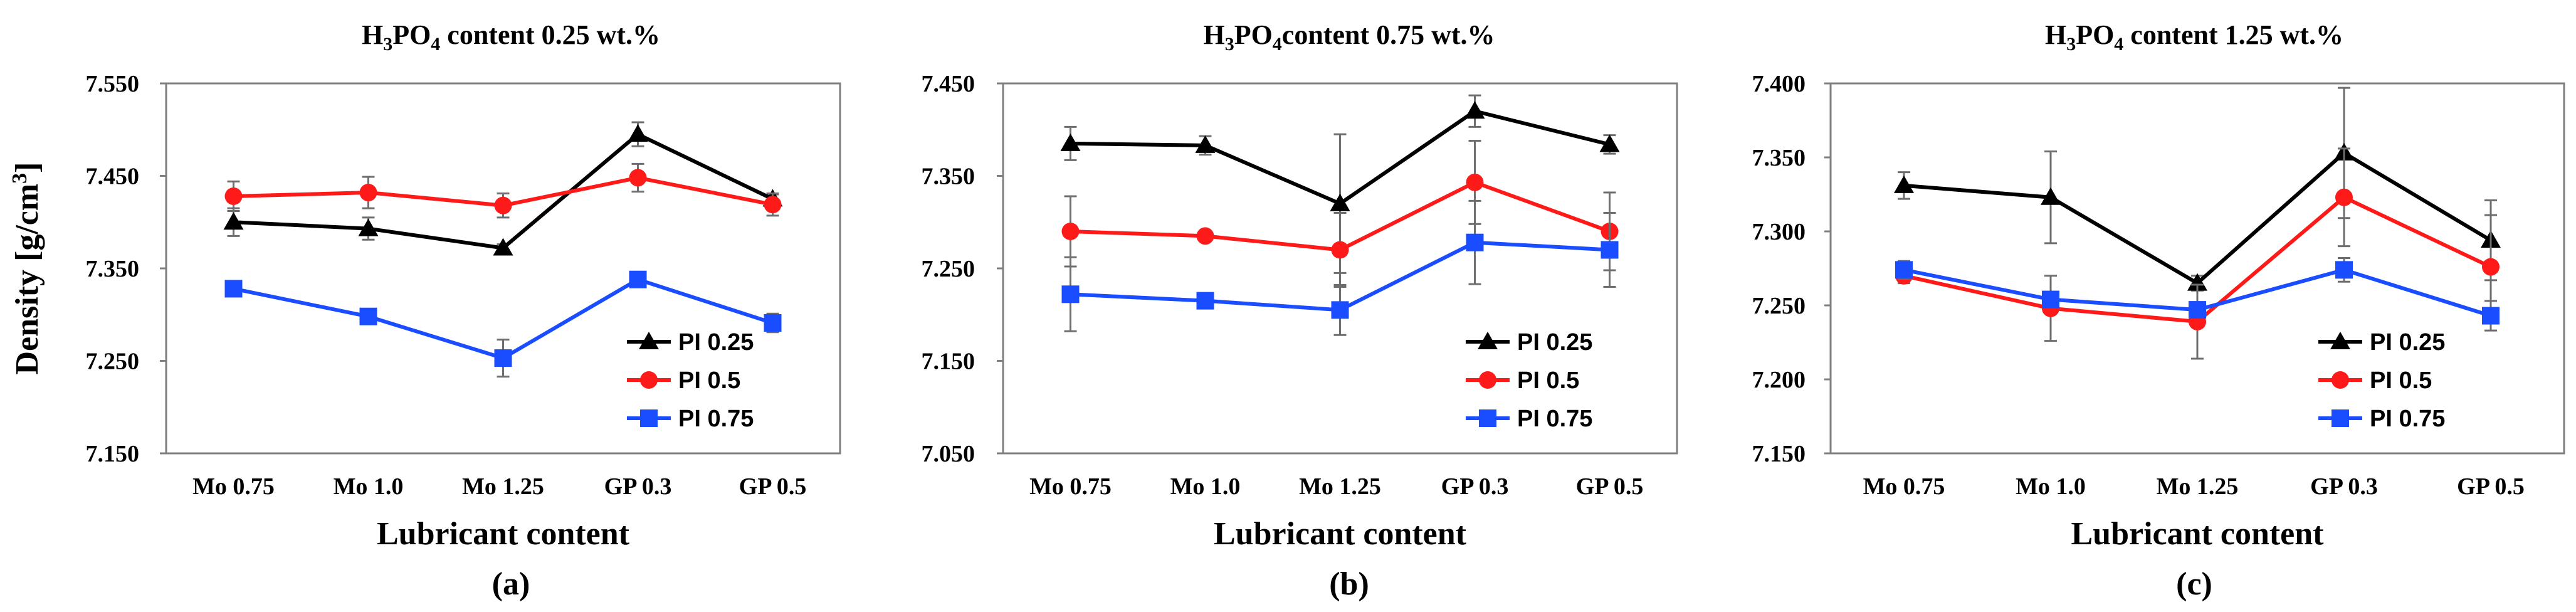 This screenshot has height=612, width=2576. What do you see at coordinates (511, 584) in the screenshot?
I see `panel-label: (a)` at bounding box center [511, 584].